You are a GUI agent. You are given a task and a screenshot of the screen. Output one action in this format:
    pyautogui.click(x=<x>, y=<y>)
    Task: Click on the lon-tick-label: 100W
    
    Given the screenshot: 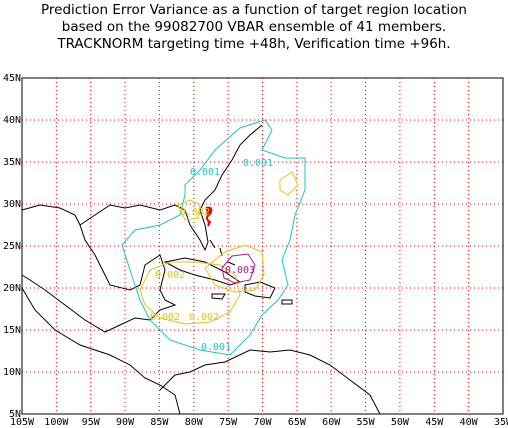 What is the action you would take?
    pyautogui.click(x=56, y=422)
    